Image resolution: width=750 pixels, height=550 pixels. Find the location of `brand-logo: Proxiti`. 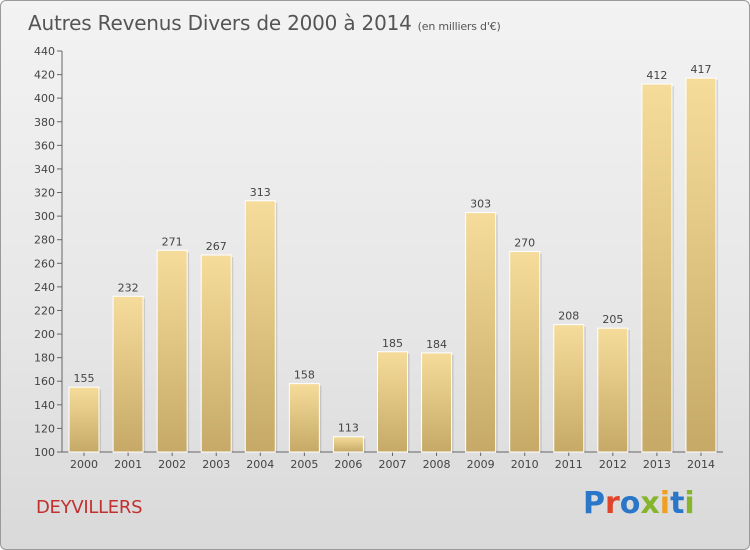

brand-logo: Proxiti is located at coordinates (639, 503).